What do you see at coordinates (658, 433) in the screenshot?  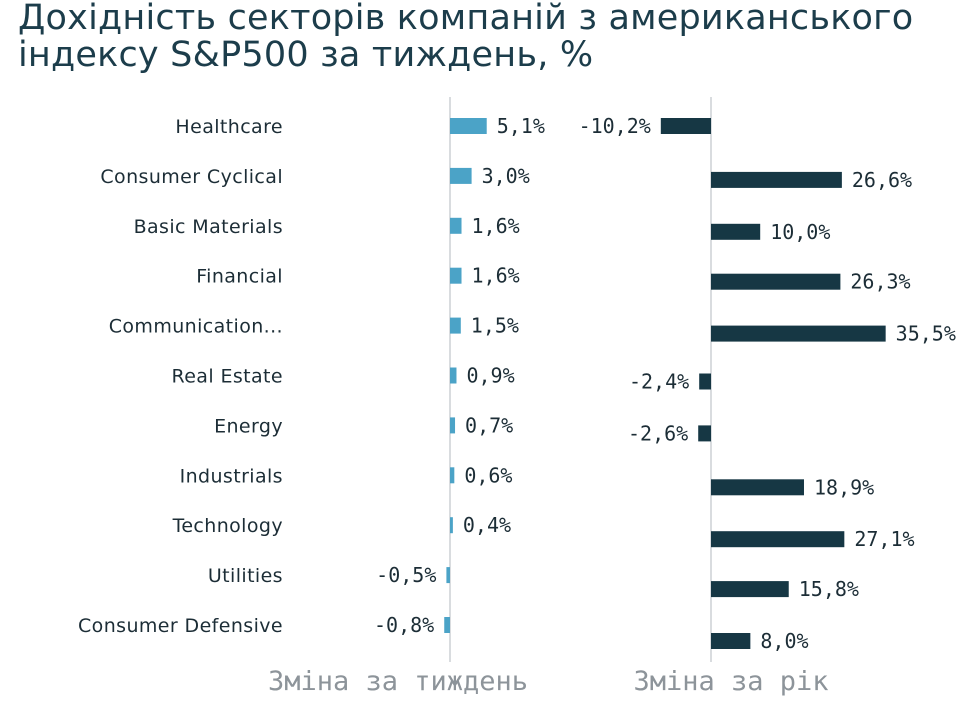 I see `yearly-value-label: -2,6%` at bounding box center [658, 433].